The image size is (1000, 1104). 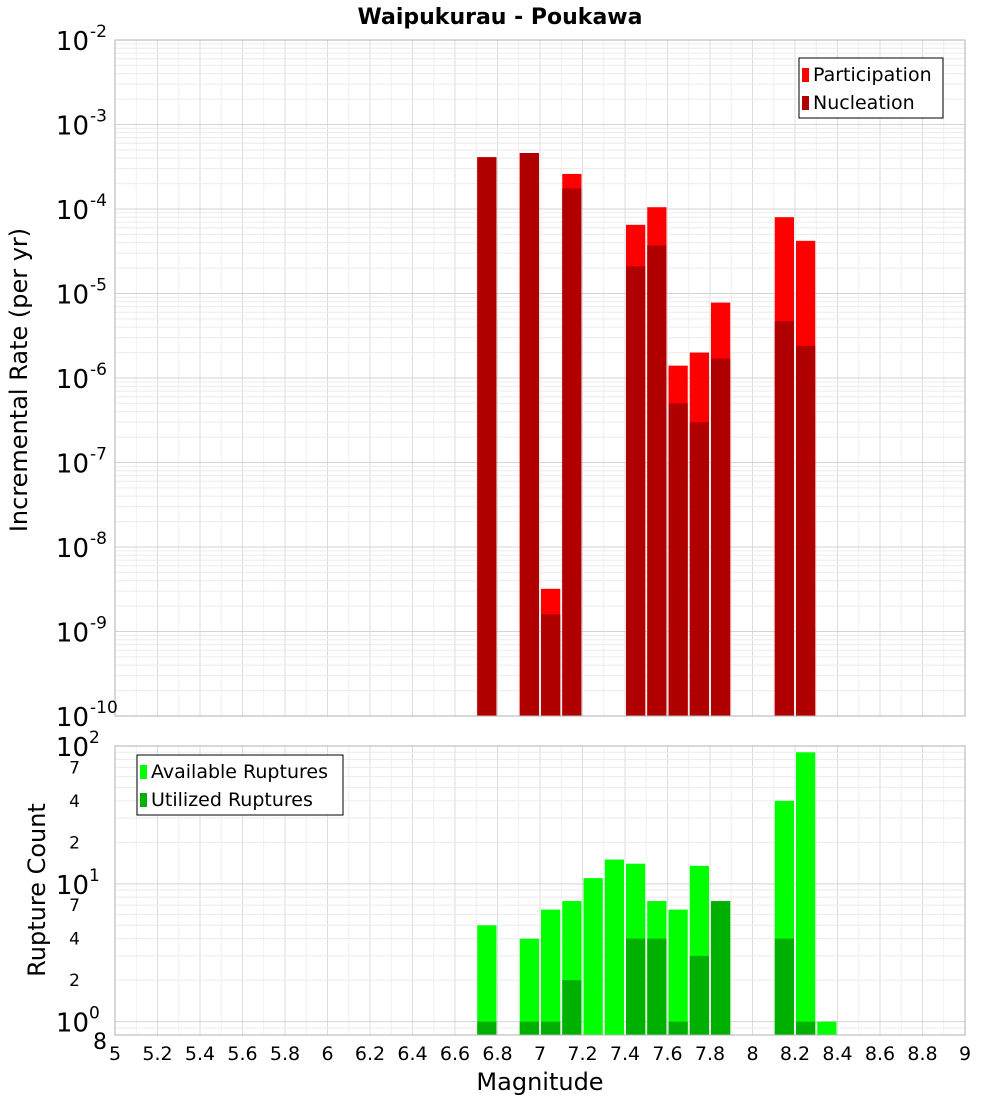 I want to click on bottom-y-tick-exponent: 2, so click(x=94, y=738).